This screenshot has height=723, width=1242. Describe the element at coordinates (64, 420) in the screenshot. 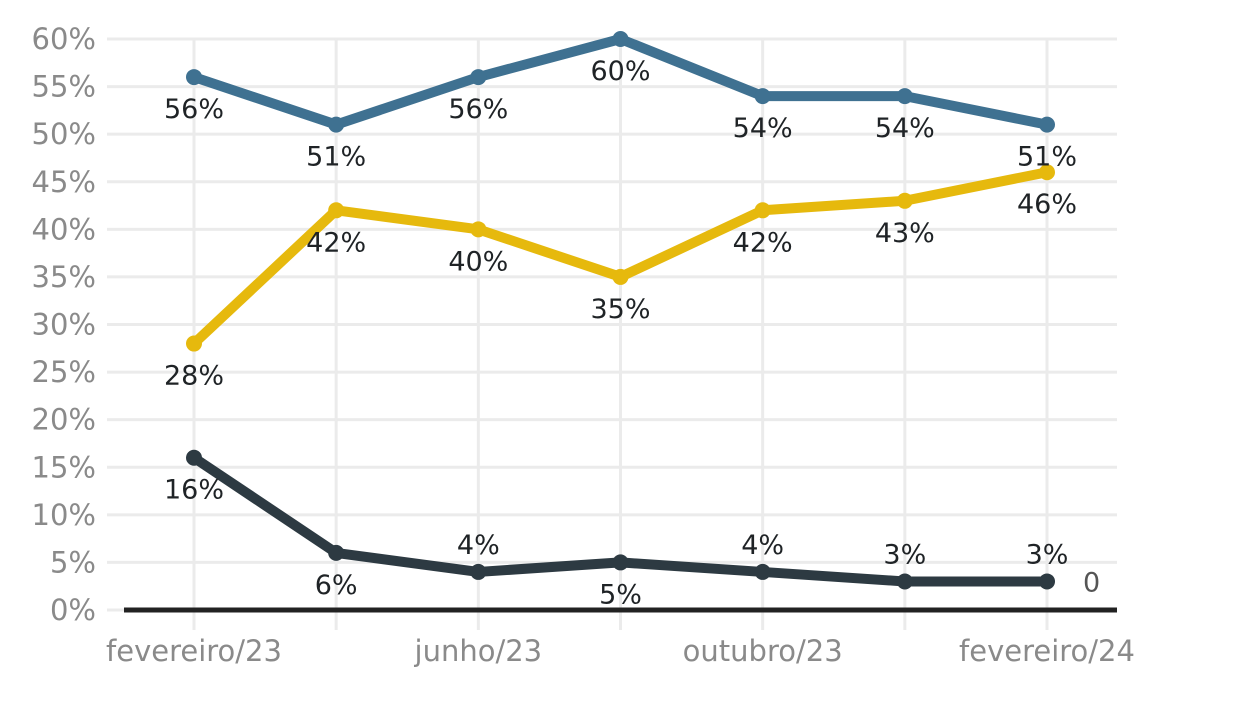

I see `y-tick-label: 20%` at that location.